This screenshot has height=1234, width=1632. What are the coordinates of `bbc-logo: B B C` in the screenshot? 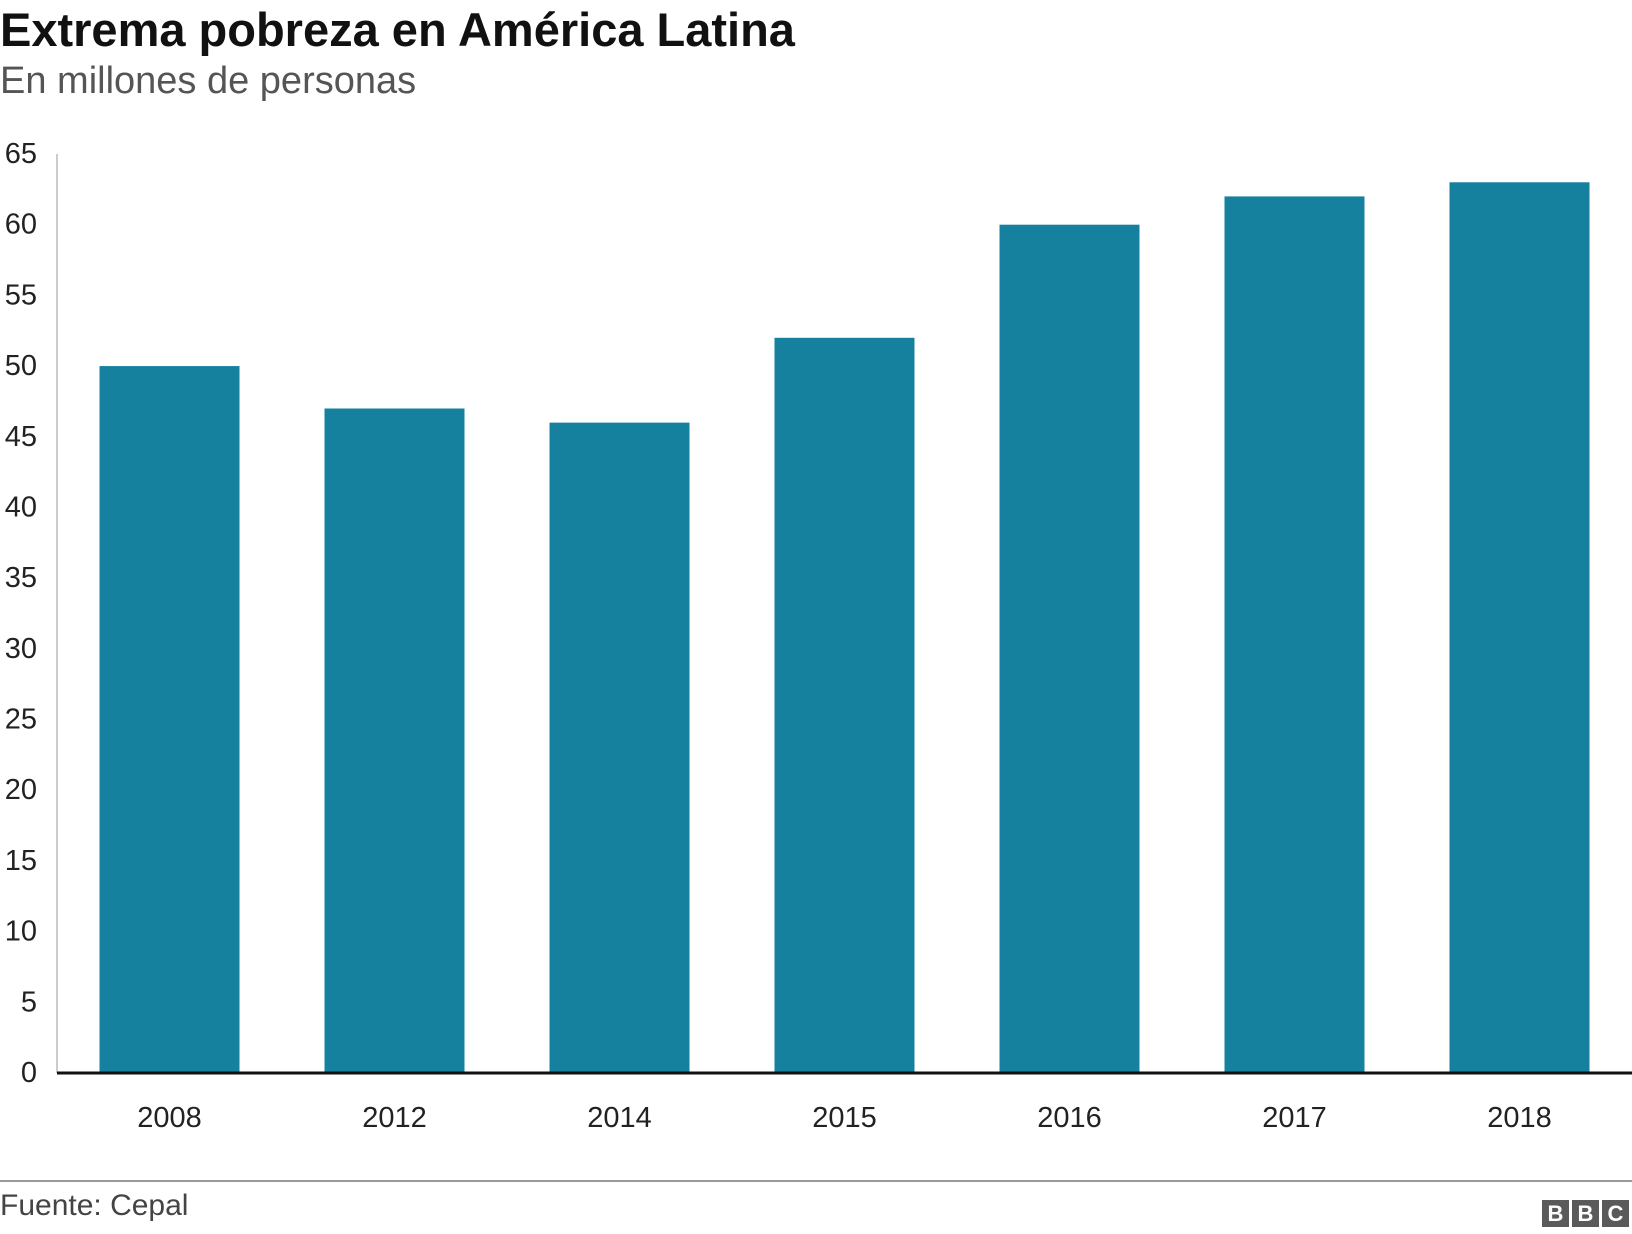 It's located at (1585, 1213).